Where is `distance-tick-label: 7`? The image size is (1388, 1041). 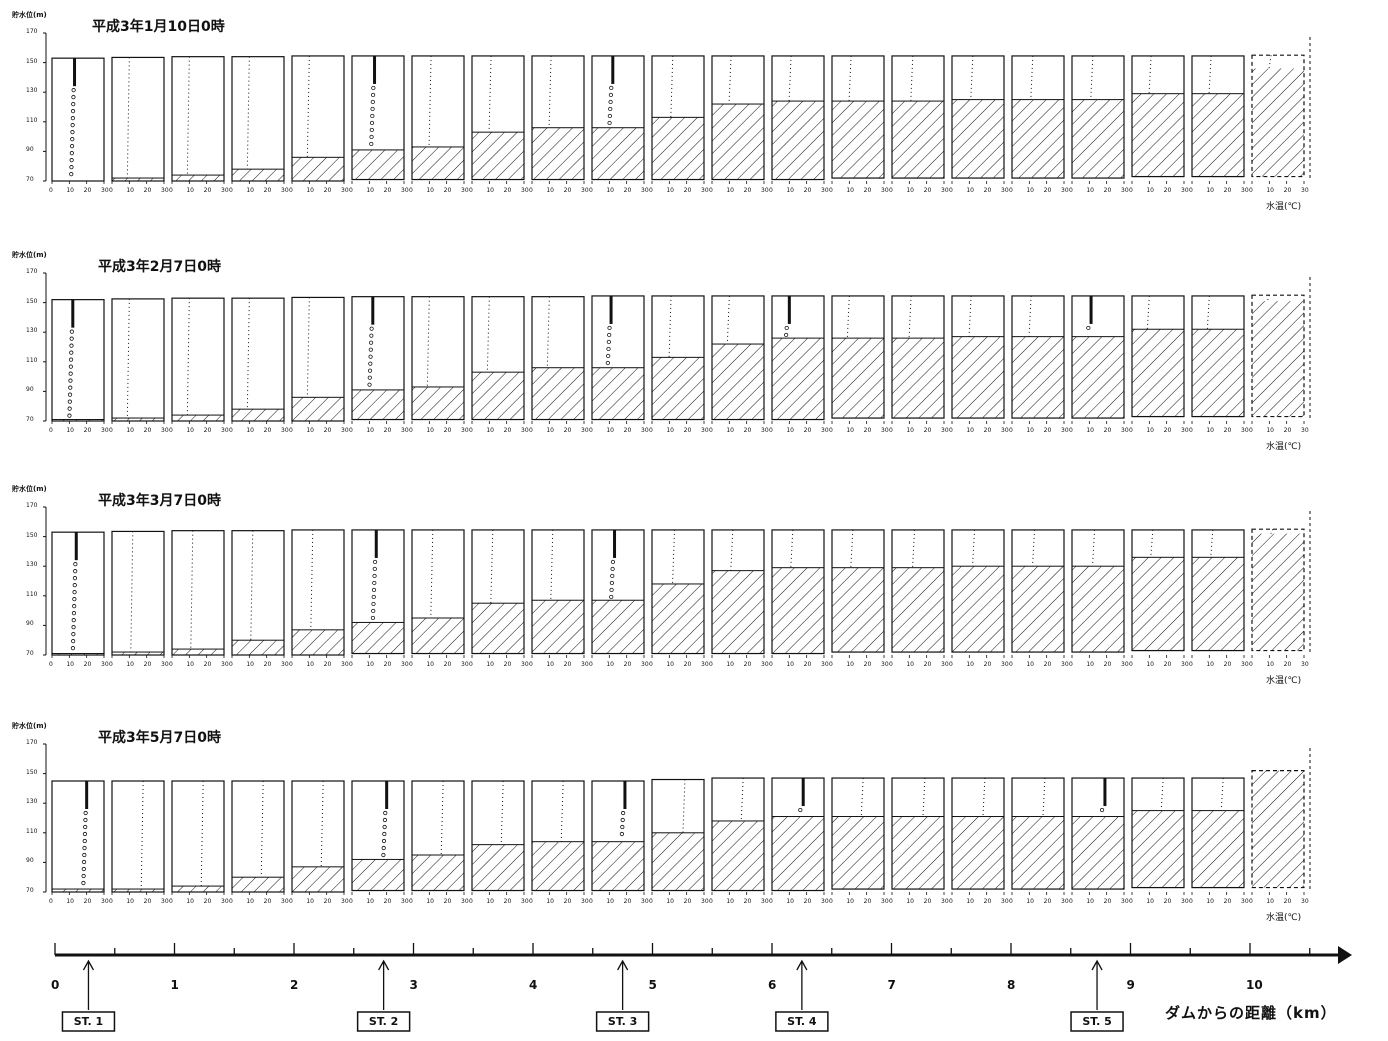
distance-tick-label: 7 is located at coordinates (891, 985).